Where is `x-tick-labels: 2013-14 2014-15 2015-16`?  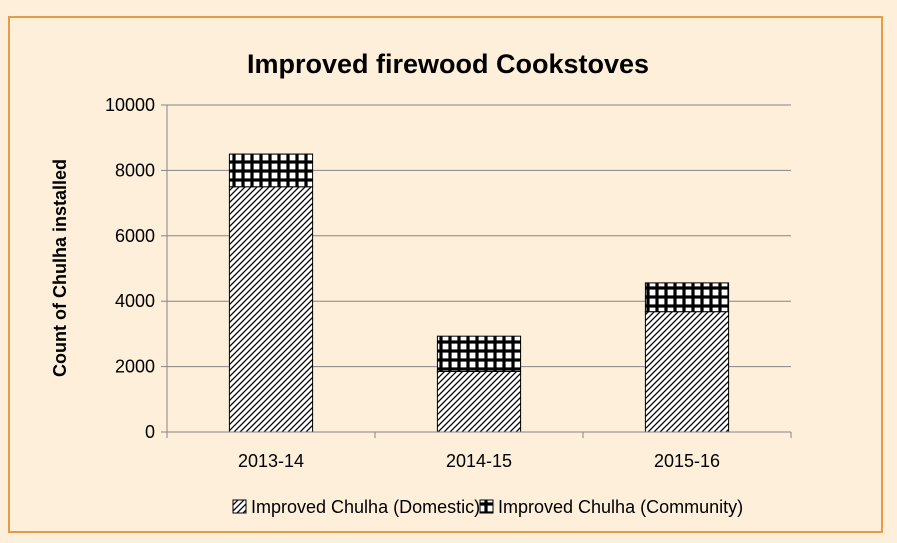 x-tick-labels: 2013-14 2014-15 2015-16 is located at coordinates (479, 461).